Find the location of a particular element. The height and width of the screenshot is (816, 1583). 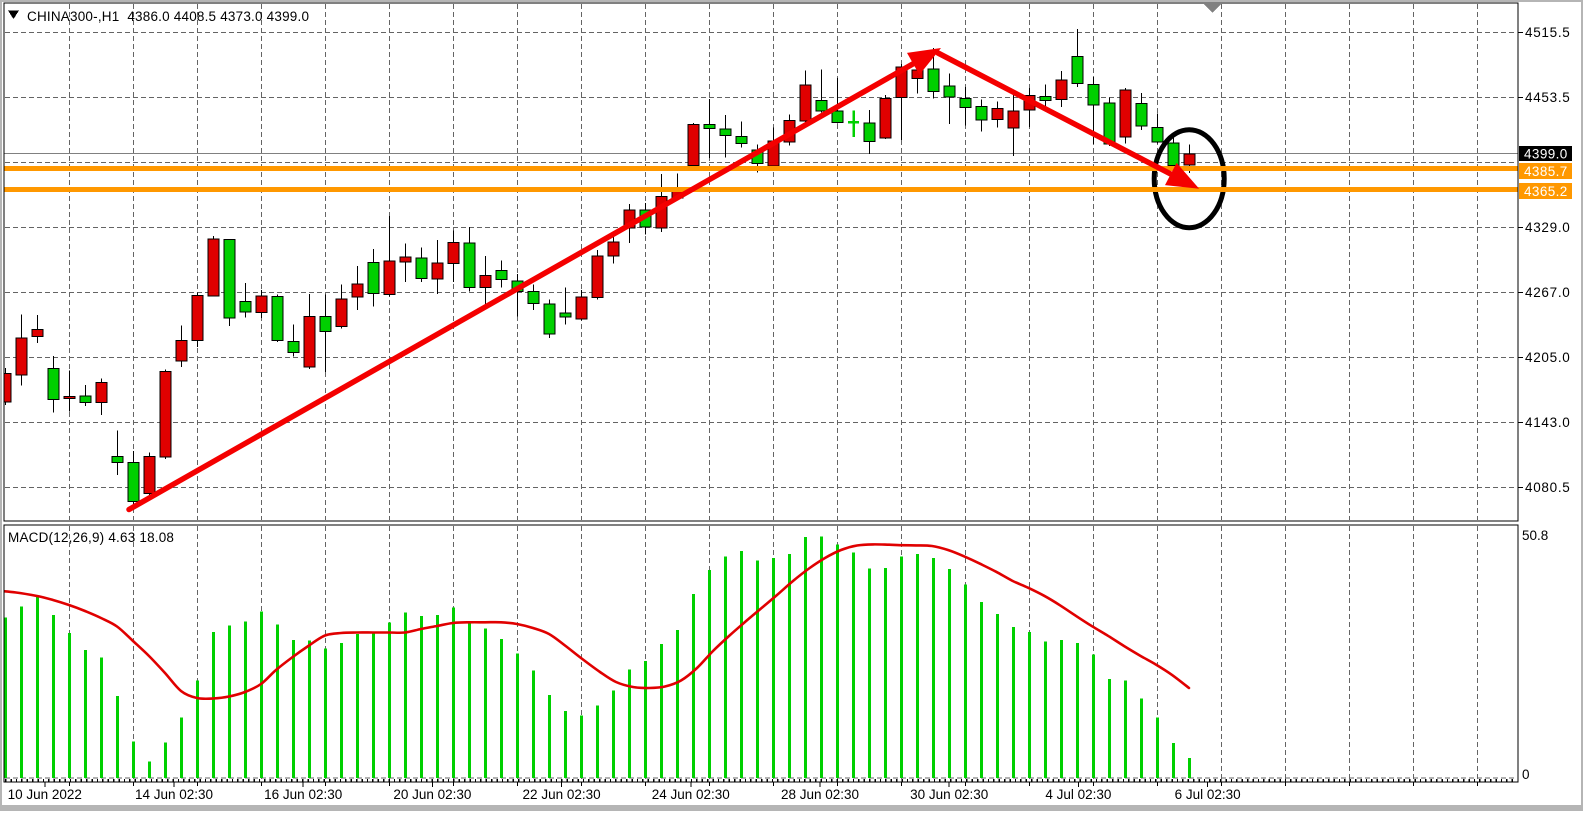

svg-text: 22 Jun 02:30 is located at coordinates (562, 794).